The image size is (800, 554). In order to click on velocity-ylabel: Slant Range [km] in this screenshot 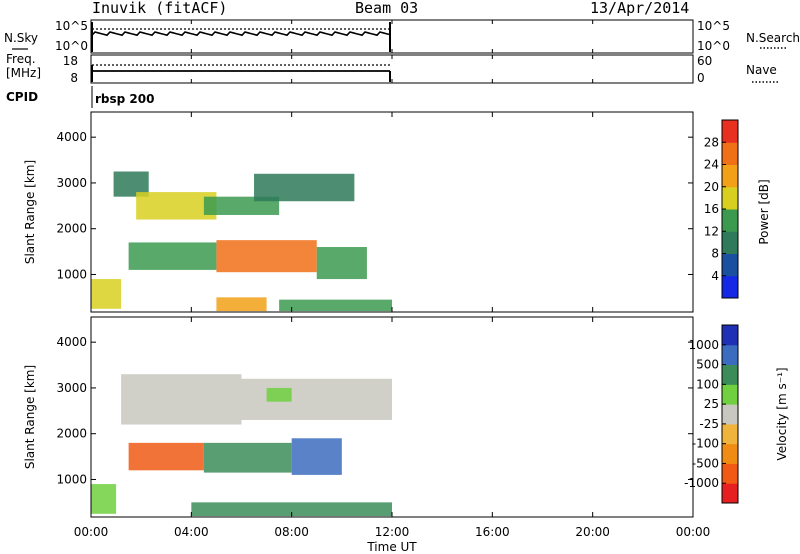, I will do `click(30, 417)`.